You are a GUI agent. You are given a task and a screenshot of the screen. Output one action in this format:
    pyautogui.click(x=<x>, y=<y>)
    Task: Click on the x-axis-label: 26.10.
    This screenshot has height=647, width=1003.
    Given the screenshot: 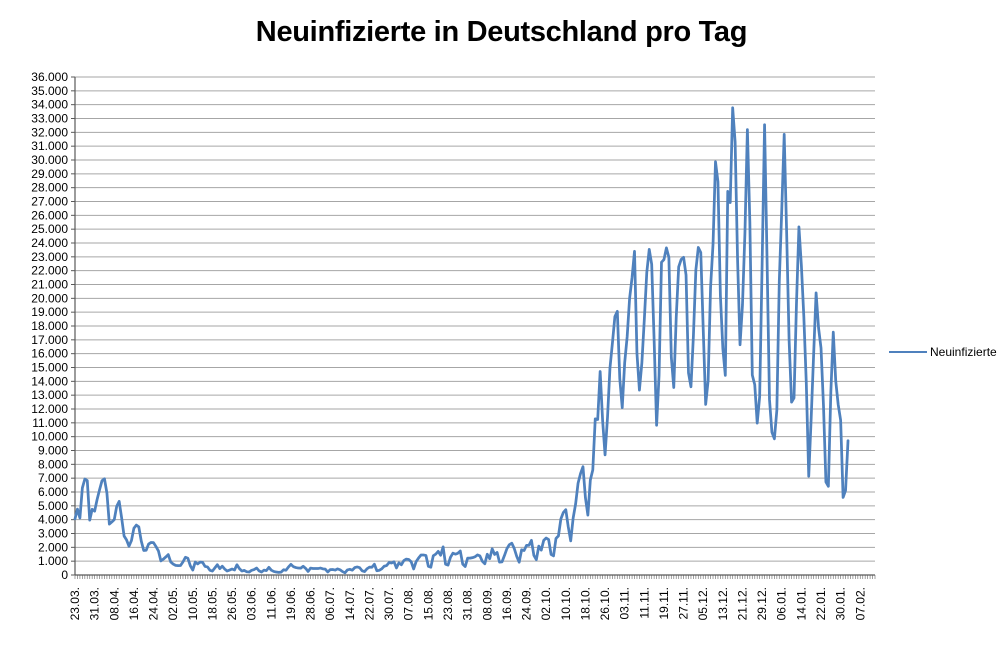 What is the action you would take?
    pyautogui.click(x=605, y=603)
    